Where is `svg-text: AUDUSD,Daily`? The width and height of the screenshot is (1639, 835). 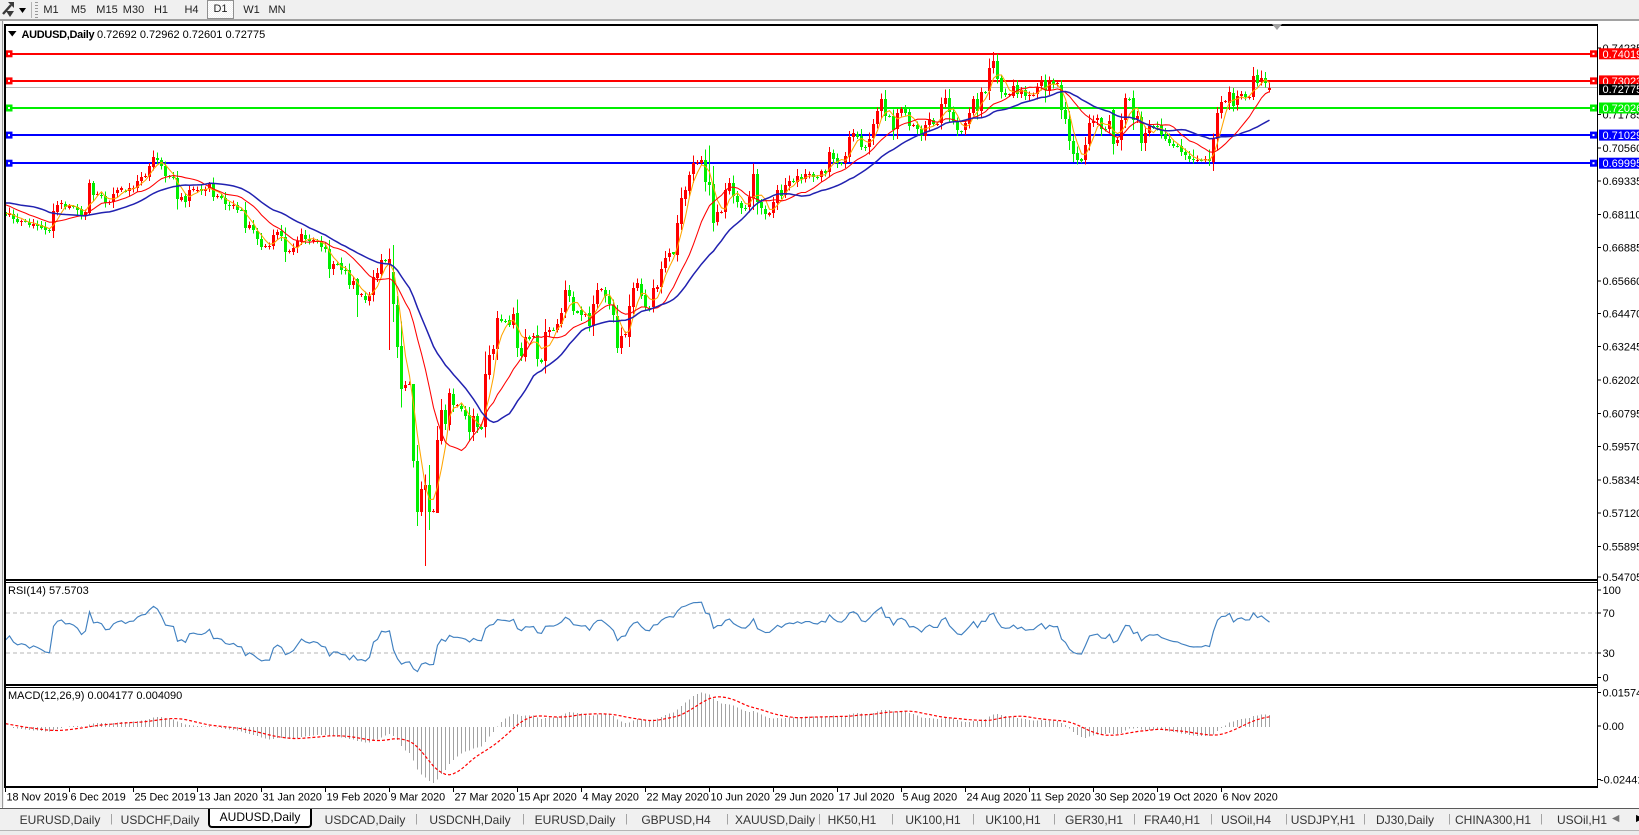 svg-text: AUDUSD,Daily is located at coordinates (59, 35).